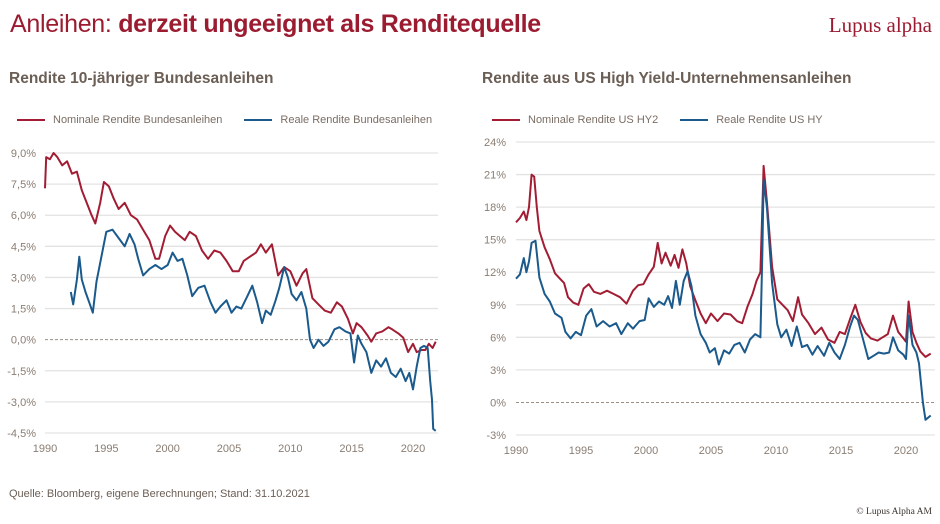 The image size is (940, 524). What do you see at coordinates (498, 403) in the screenshot?
I see `y-tick-label: 0%` at bounding box center [498, 403].